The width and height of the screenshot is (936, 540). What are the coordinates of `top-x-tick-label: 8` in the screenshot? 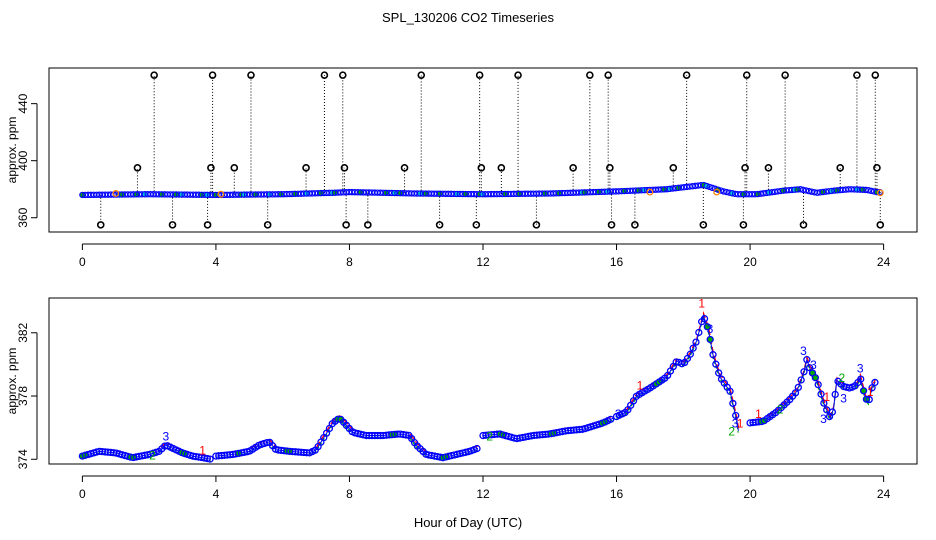 It's located at (349, 262).